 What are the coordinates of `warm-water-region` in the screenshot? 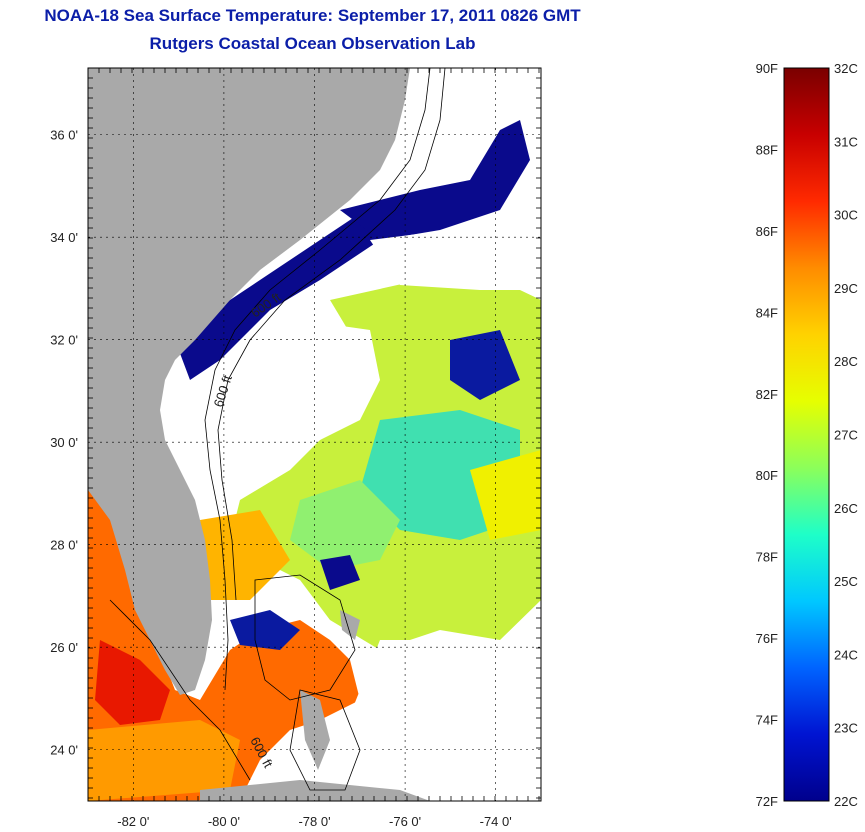 It's located at (224, 645).